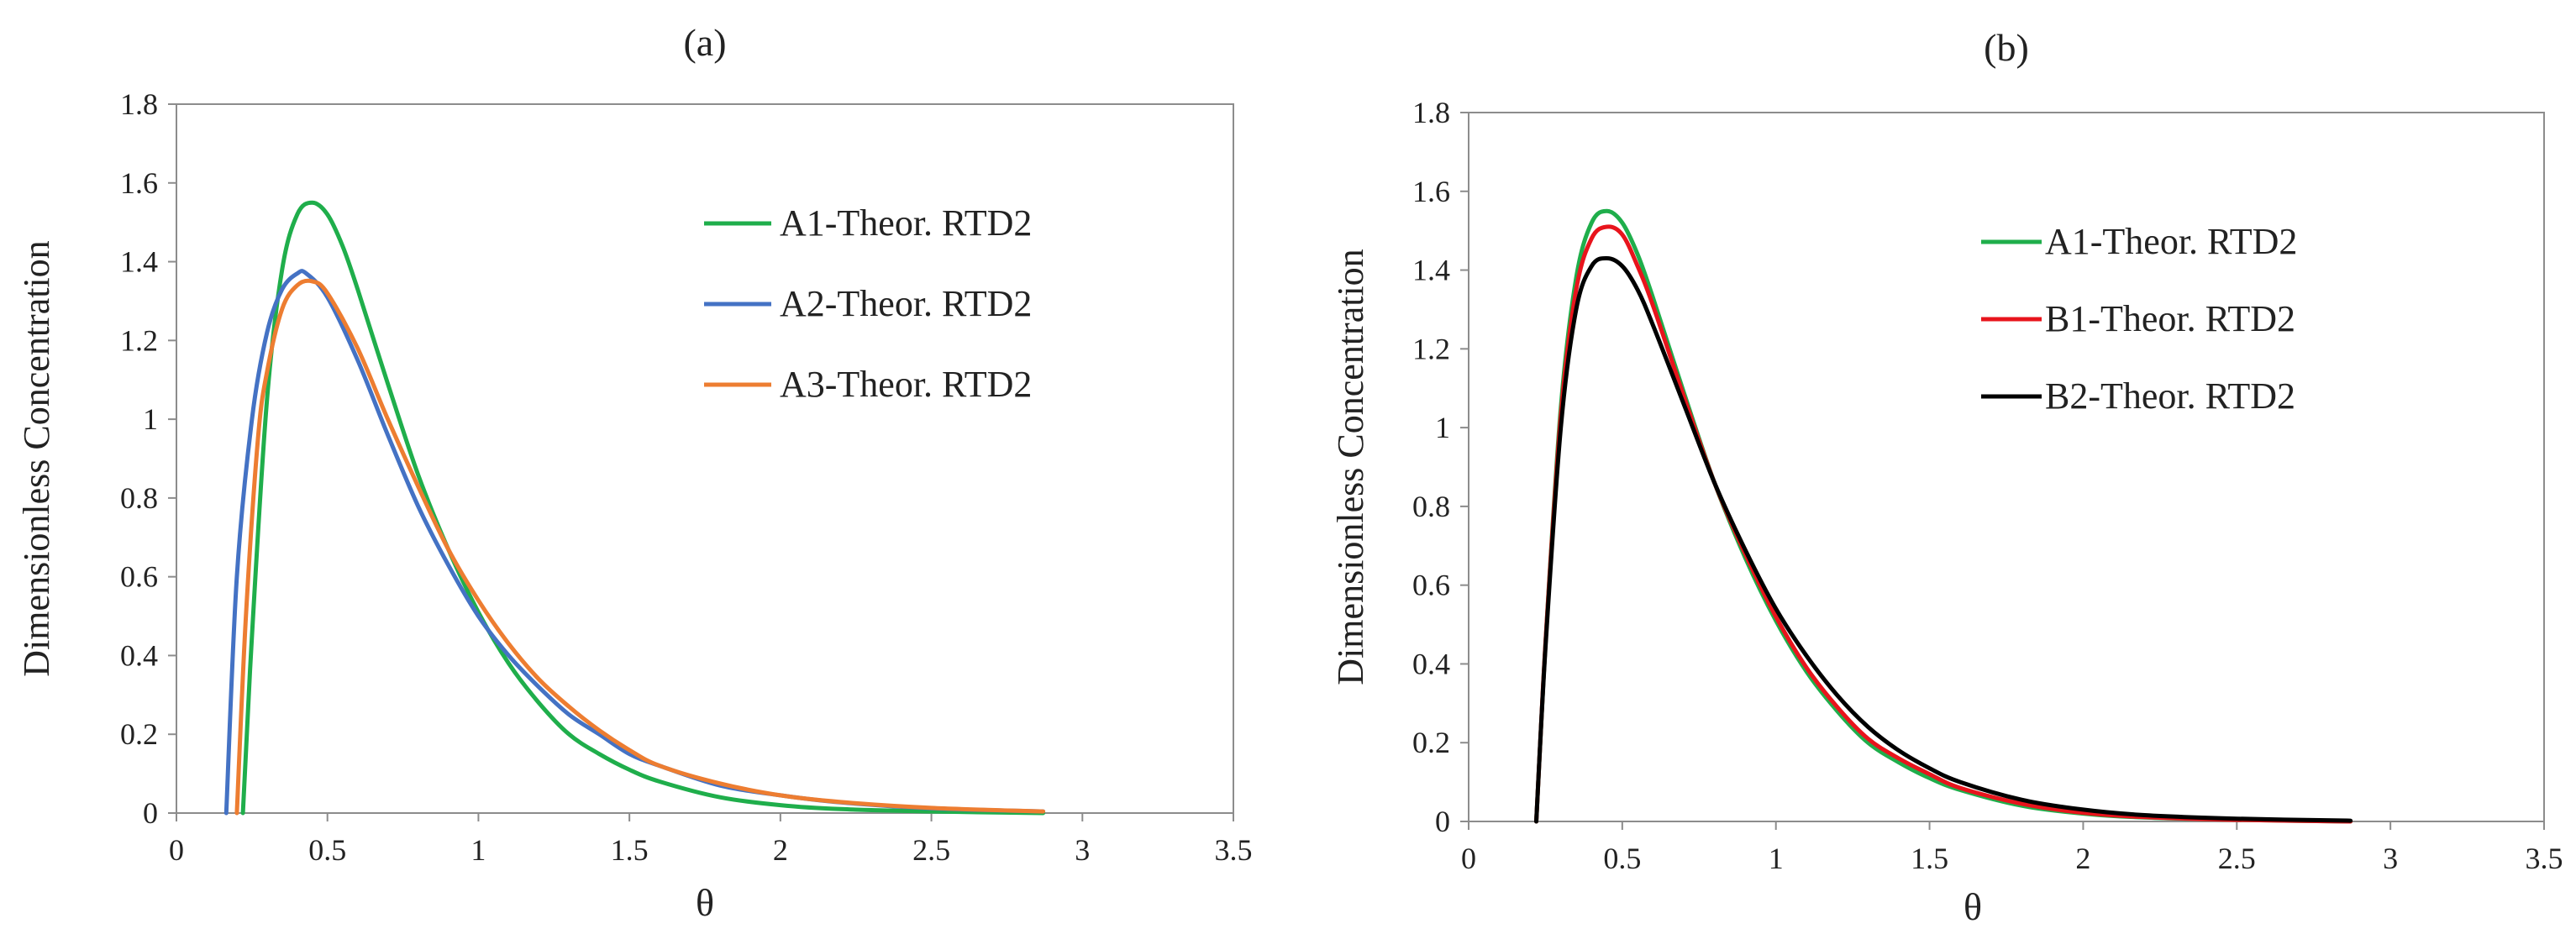  I want to click on panel-b-y-tick-label: 1.8, so click(1431, 113).